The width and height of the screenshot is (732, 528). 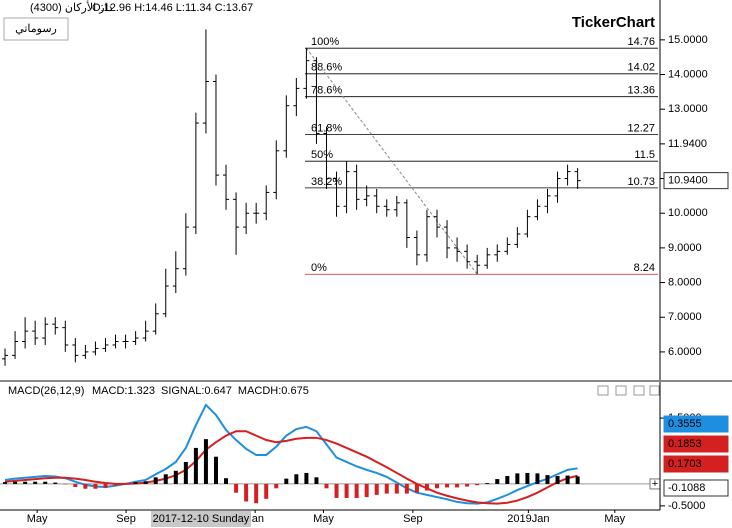 What do you see at coordinates (71, 7) in the screenshot?
I see `symbol: دار الأركان (4300)` at bounding box center [71, 7].